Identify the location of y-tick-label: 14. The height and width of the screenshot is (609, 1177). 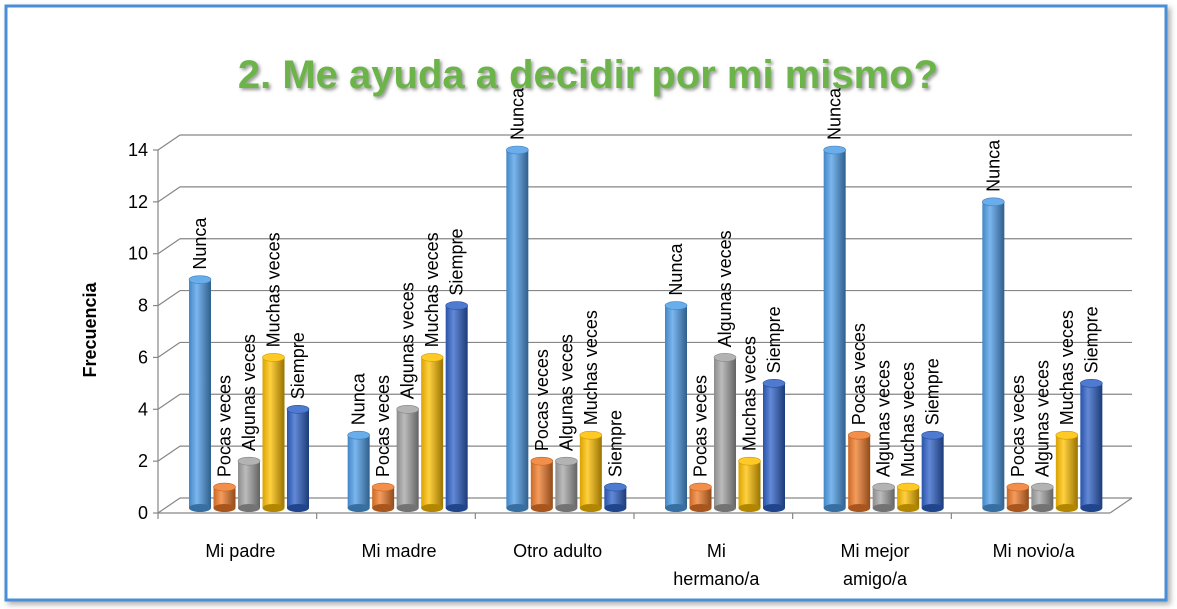
(138, 150).